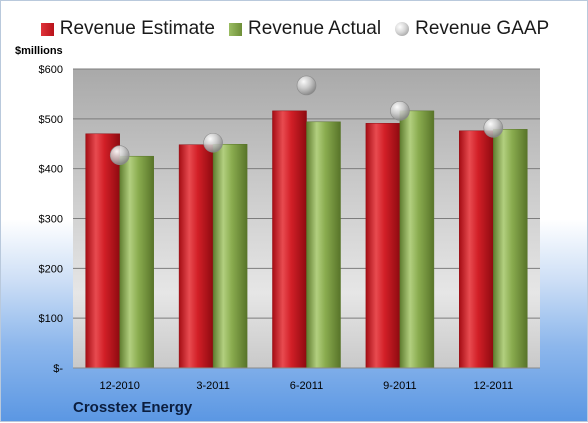  I want to click on y-tick-label: $100, so click(51, 319).